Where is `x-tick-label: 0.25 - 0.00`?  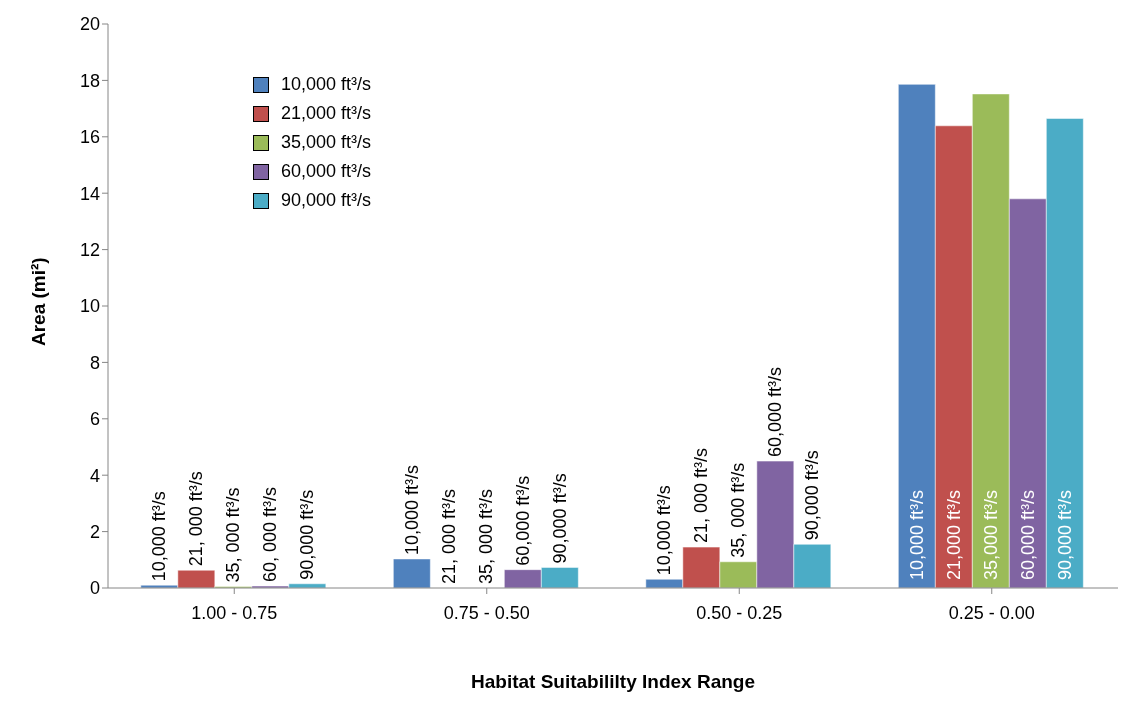 x-tick-label: 0.25 - 0.00 is located at coordinates (991, 612).